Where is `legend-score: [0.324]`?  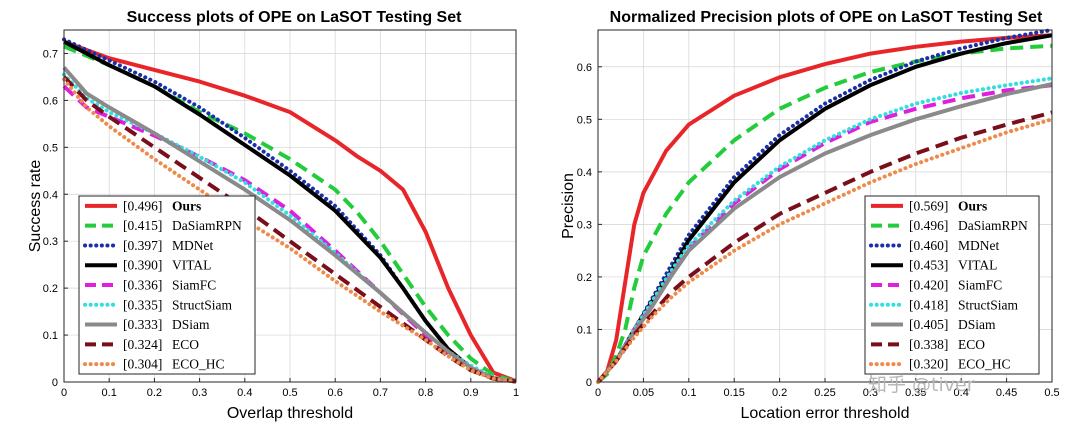
legend-score: [0.324] is located at coordinates (142, 344).